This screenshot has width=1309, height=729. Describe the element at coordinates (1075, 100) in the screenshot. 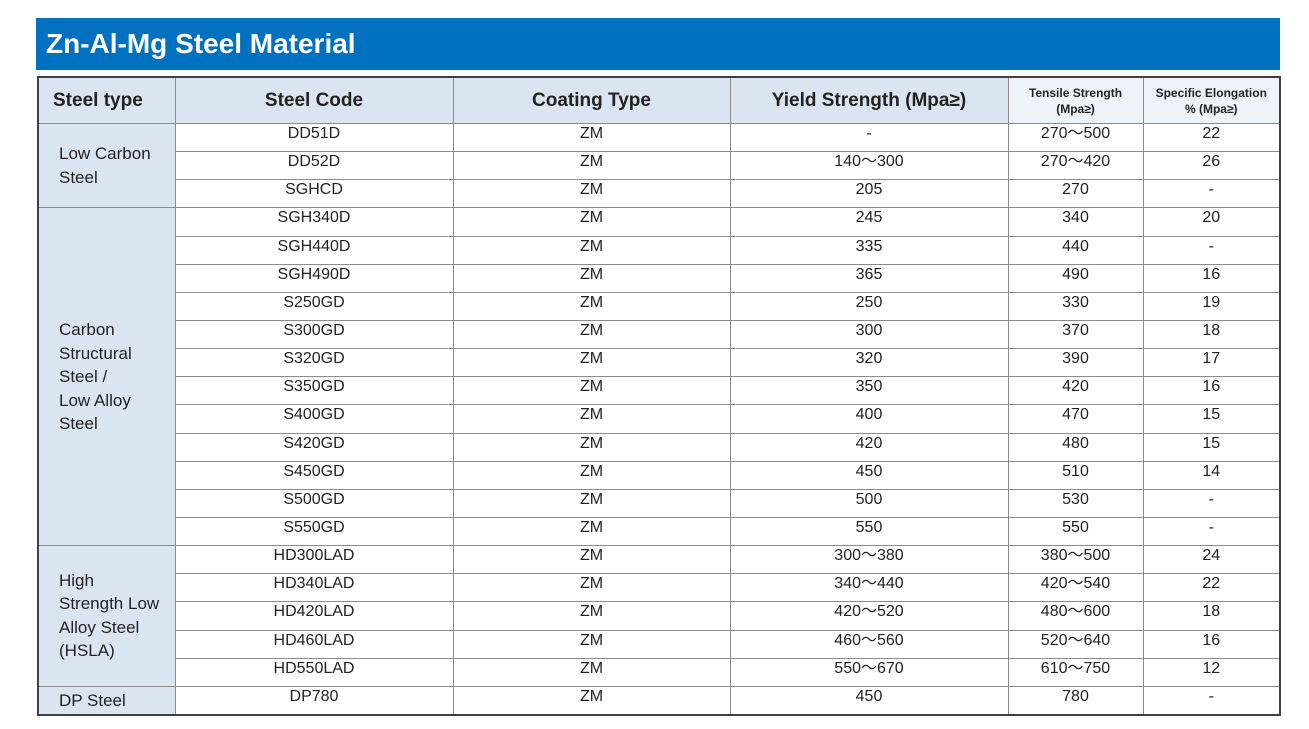

I see `column-header: Tensile Strength (Mpa≥)` at that location.